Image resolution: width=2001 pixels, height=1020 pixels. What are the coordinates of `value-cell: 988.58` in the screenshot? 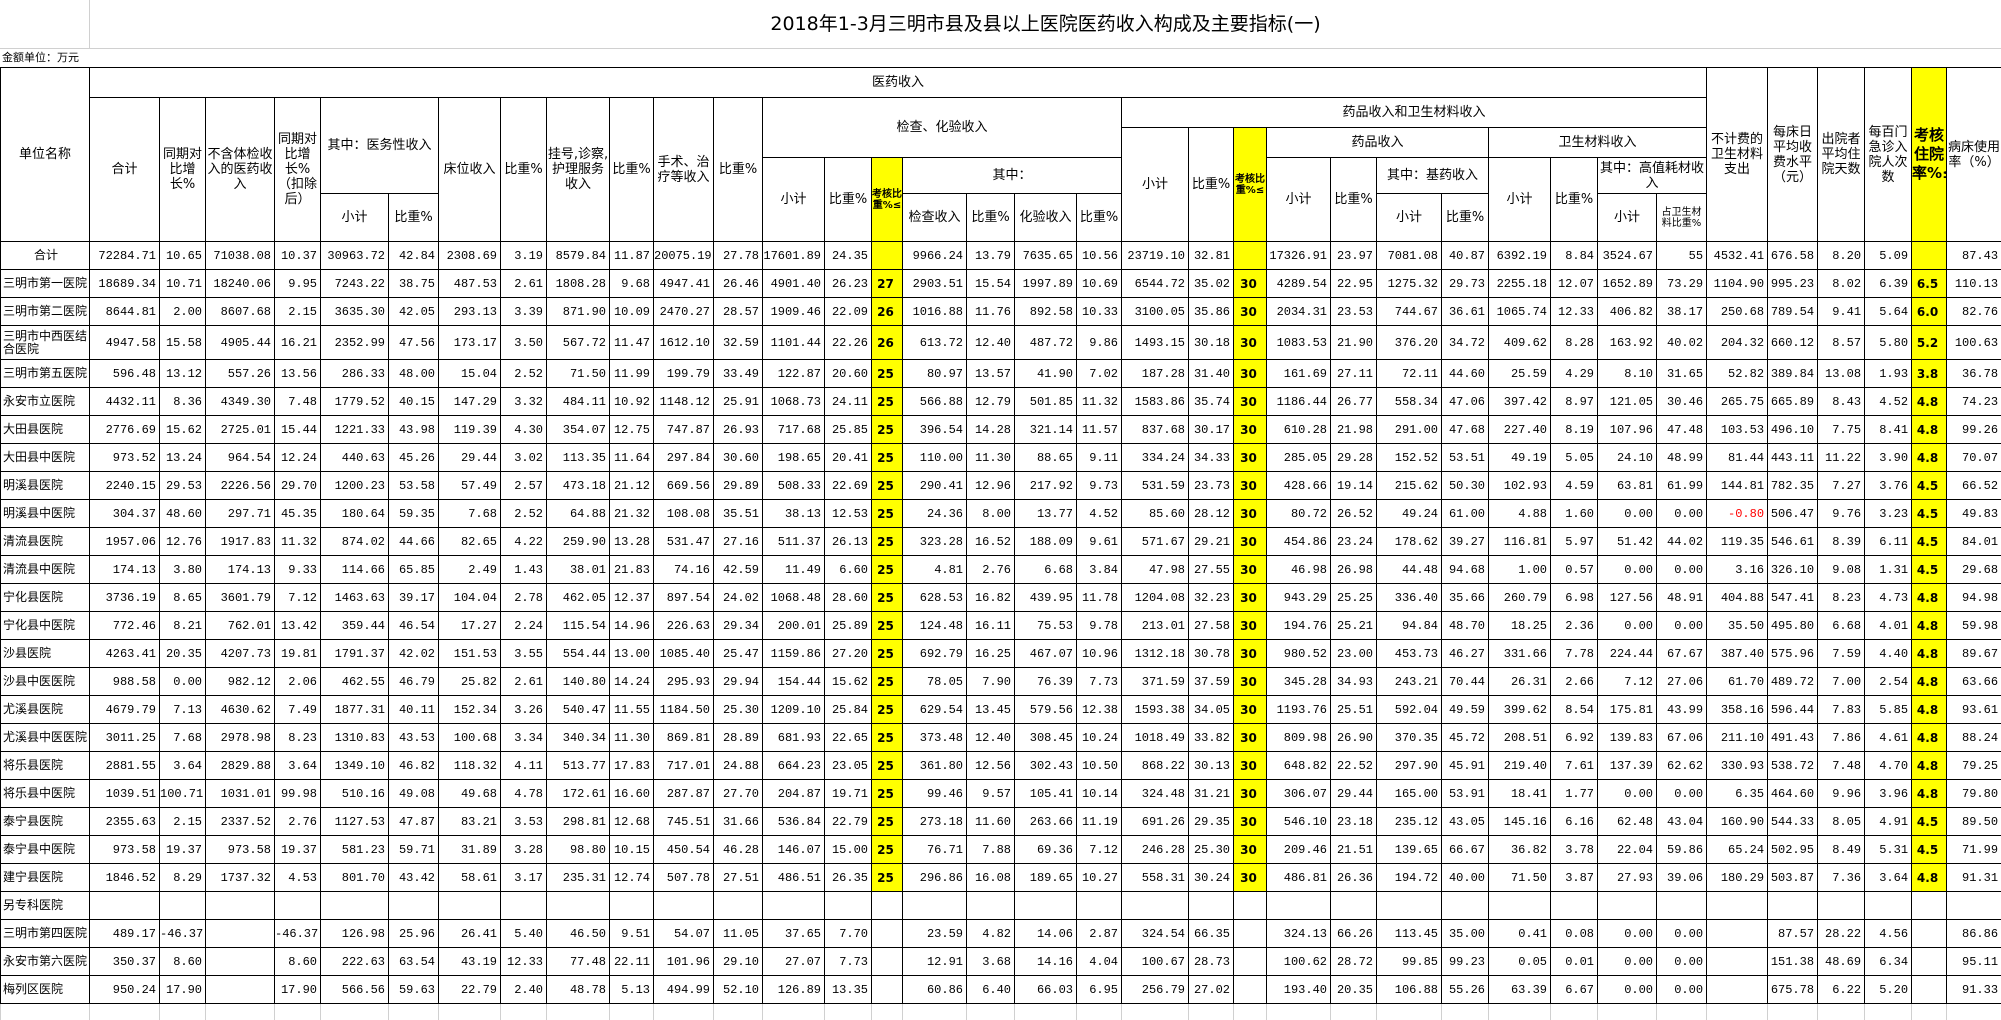 It's located at (125, 682).